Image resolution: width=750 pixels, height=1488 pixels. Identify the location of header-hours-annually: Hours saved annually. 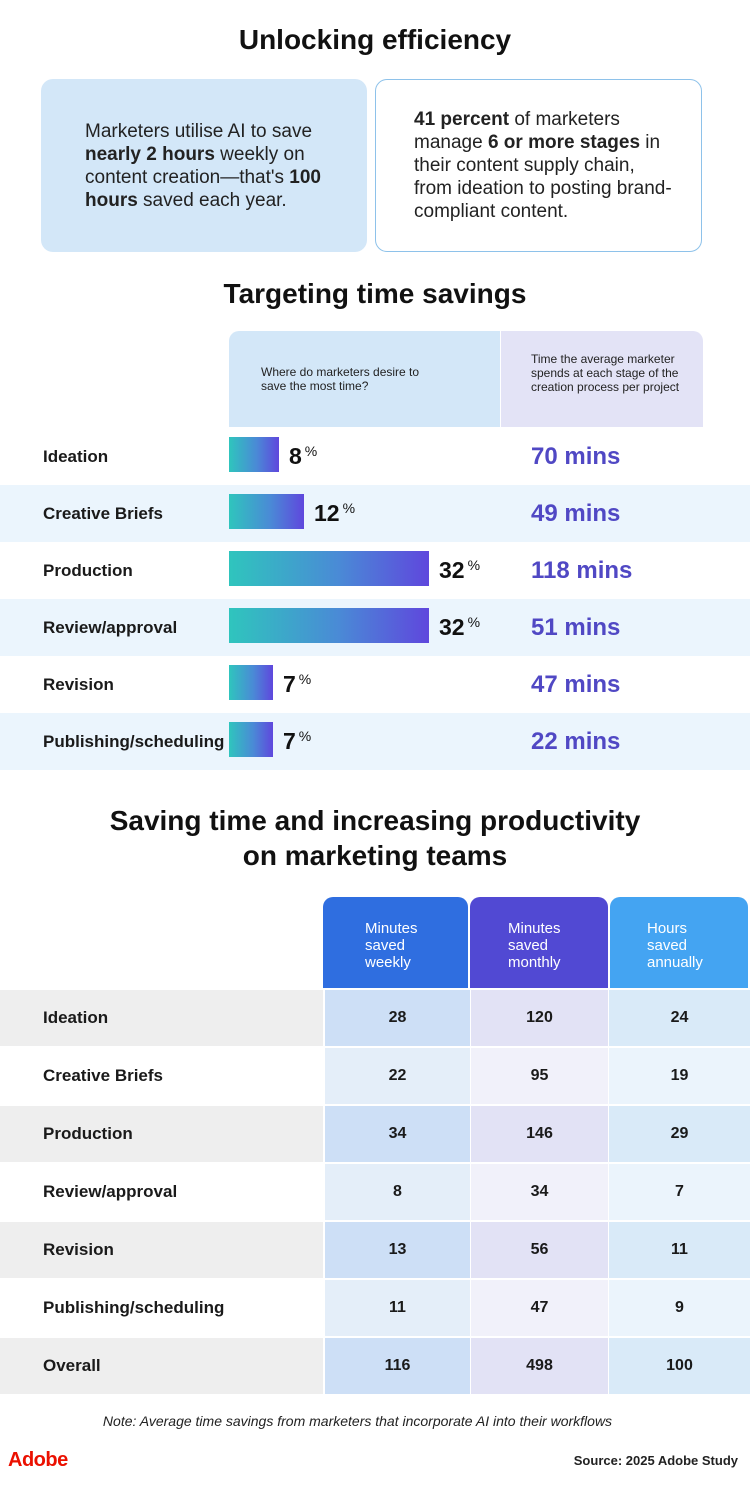
(679, 942).